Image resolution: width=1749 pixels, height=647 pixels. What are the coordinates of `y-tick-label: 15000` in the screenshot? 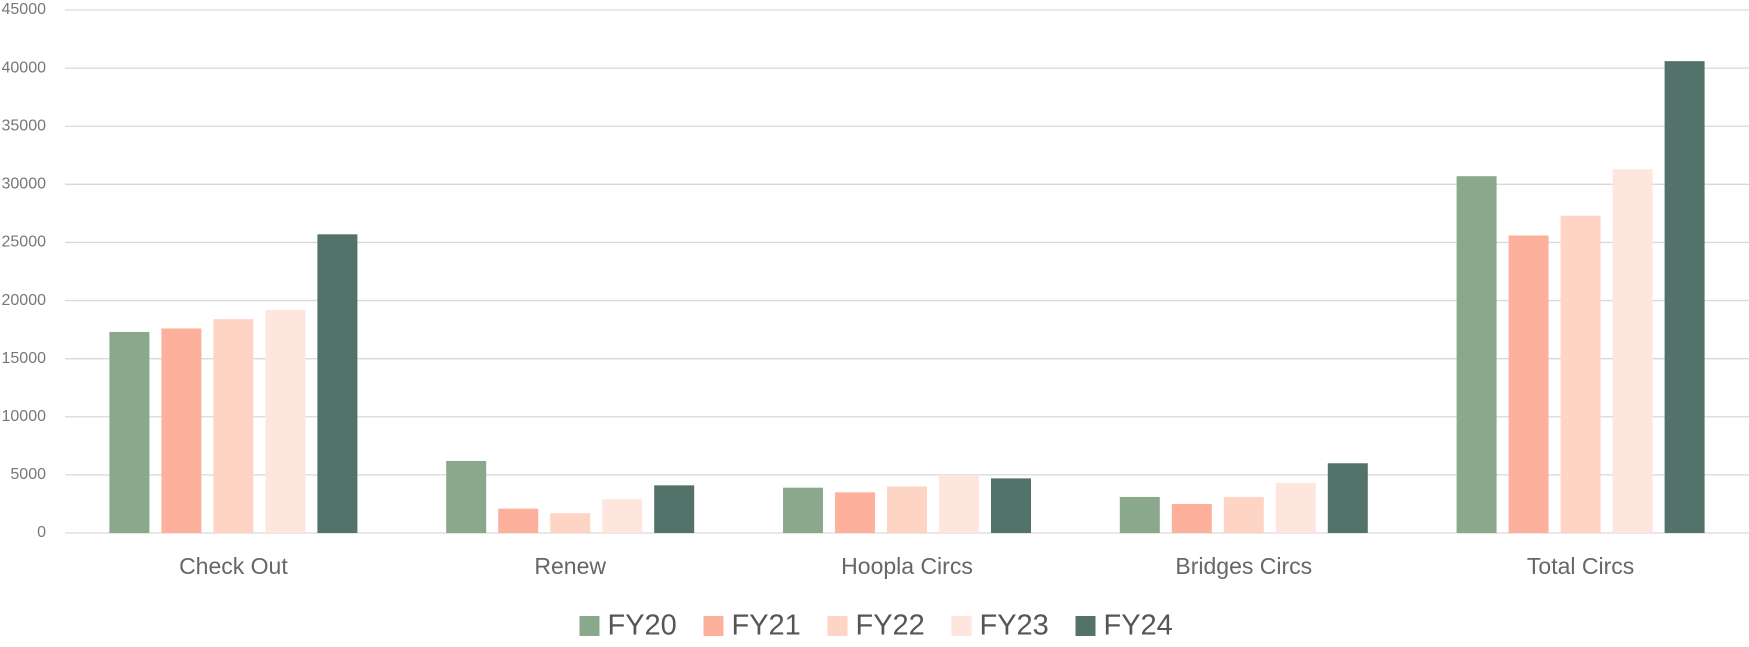 It's located at (24, 358).